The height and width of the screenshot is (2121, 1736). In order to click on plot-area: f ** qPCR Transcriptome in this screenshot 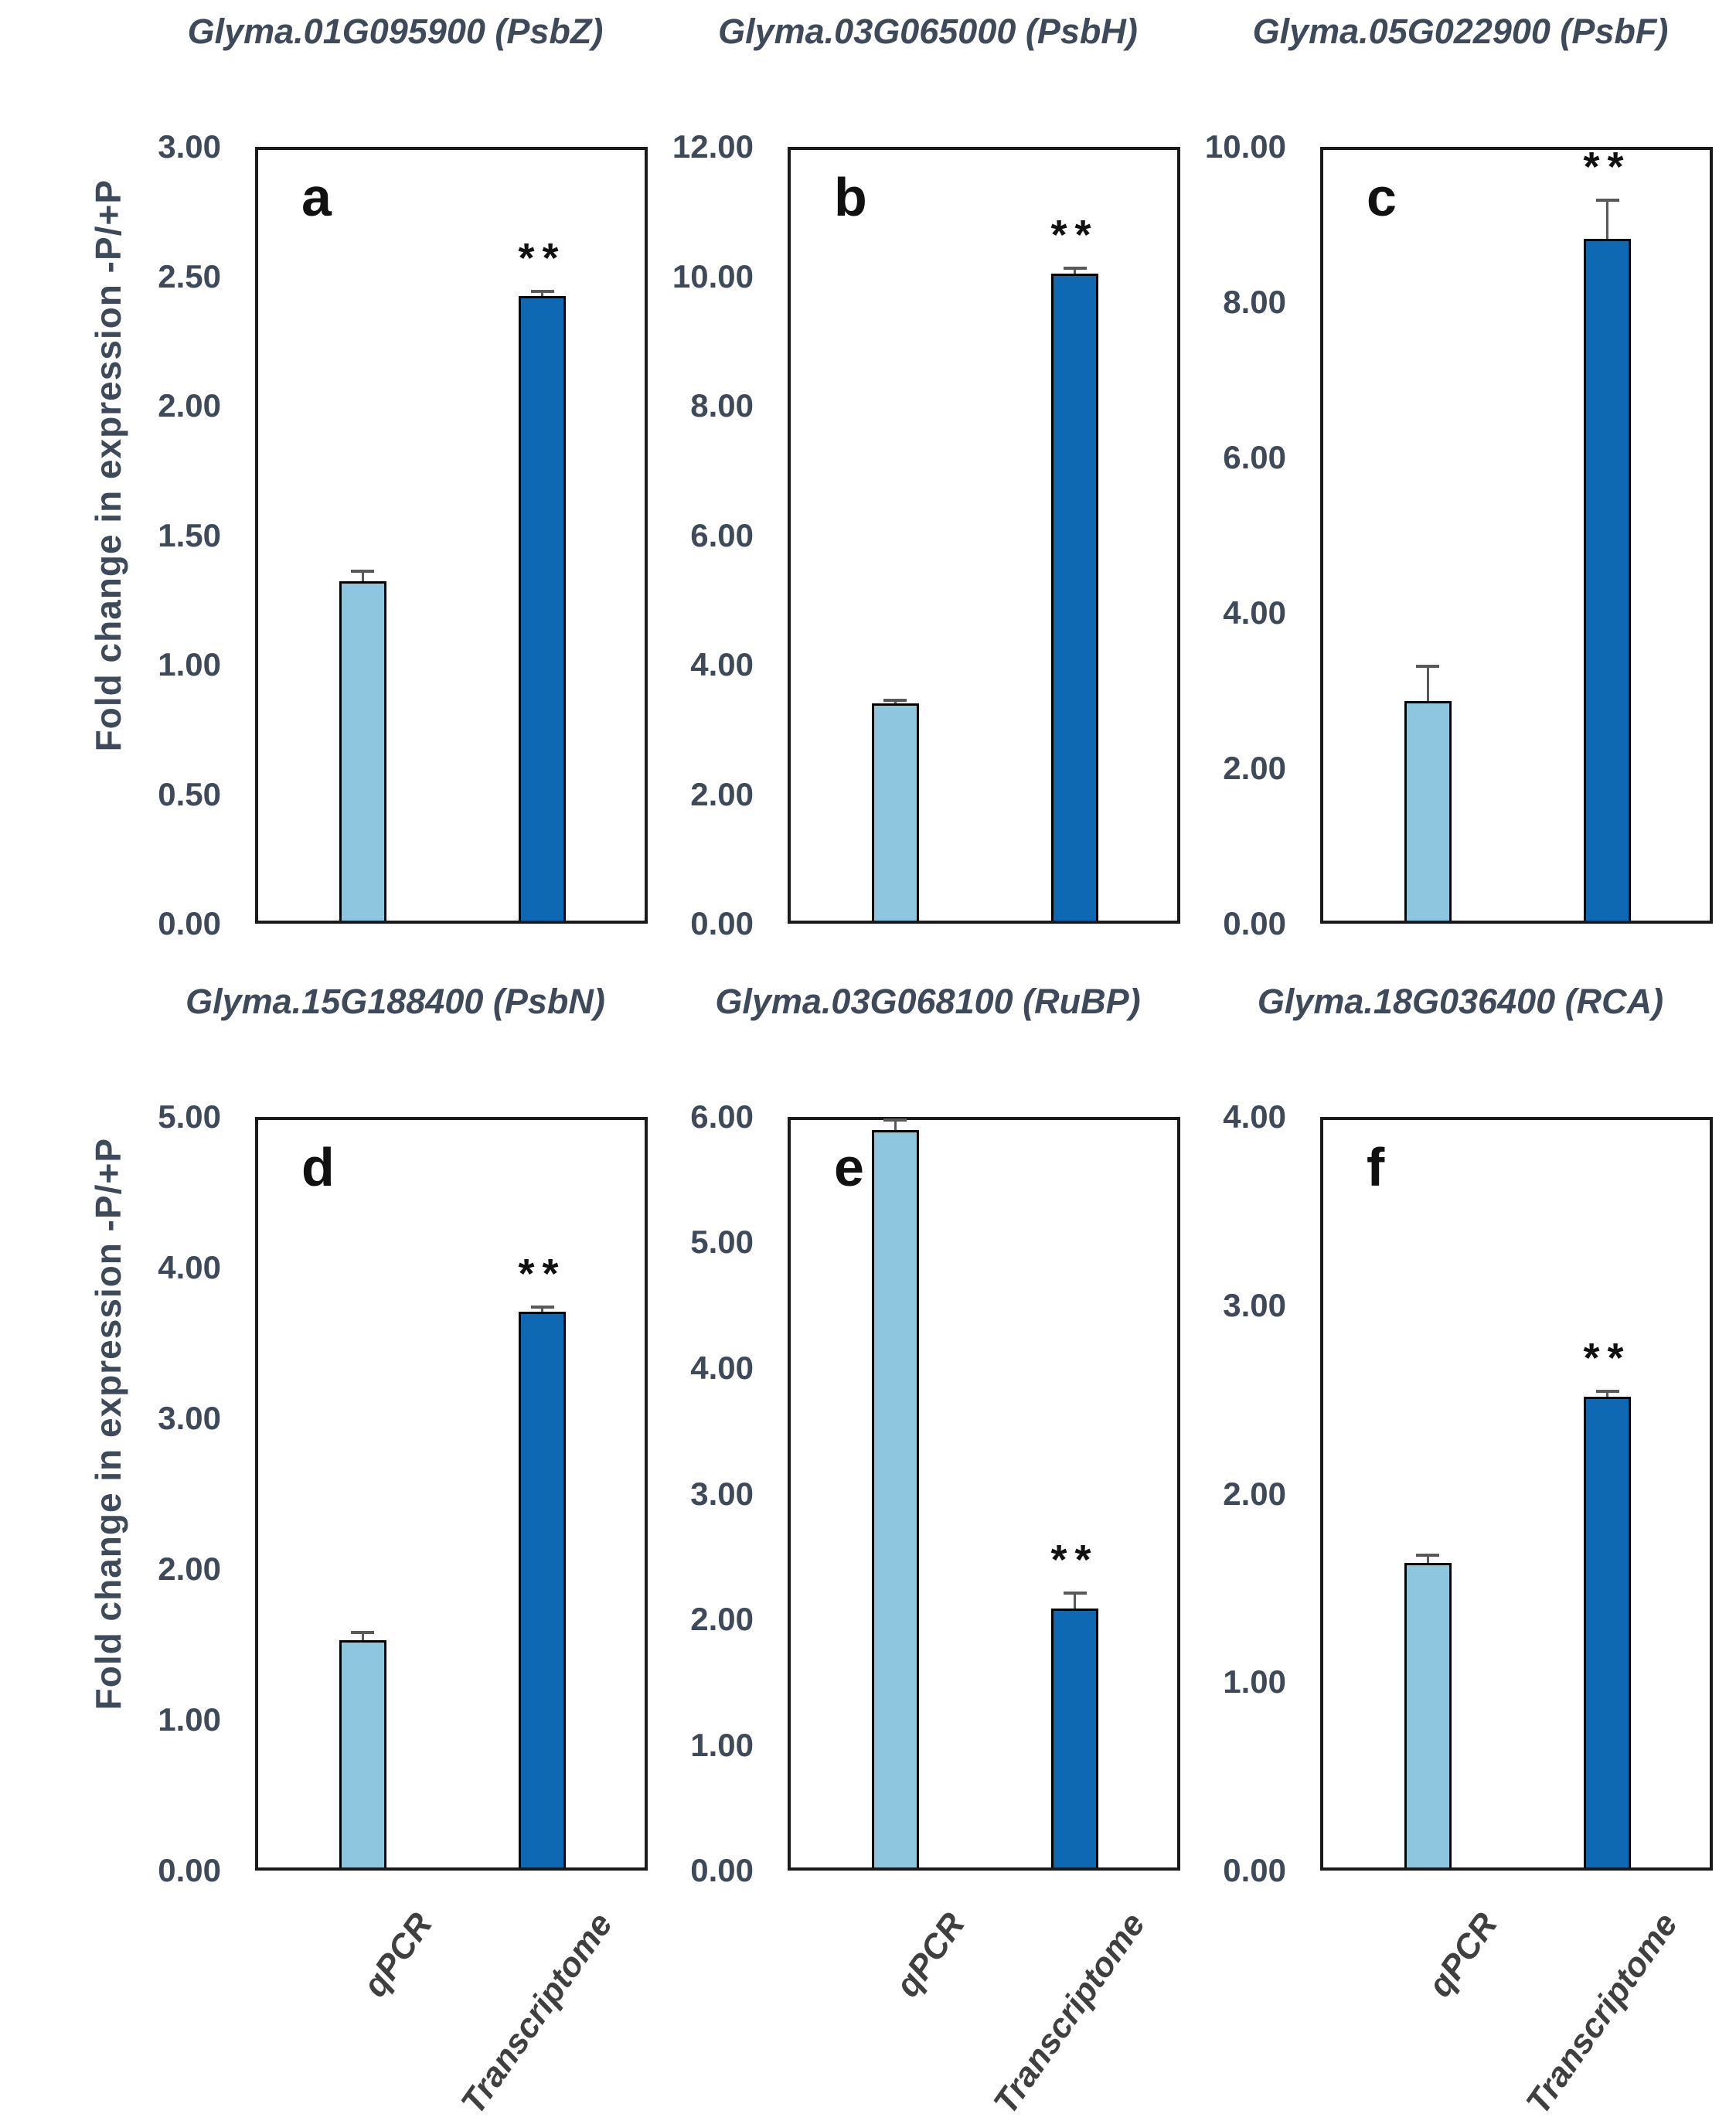, I will do `click(1517, 1619)`.